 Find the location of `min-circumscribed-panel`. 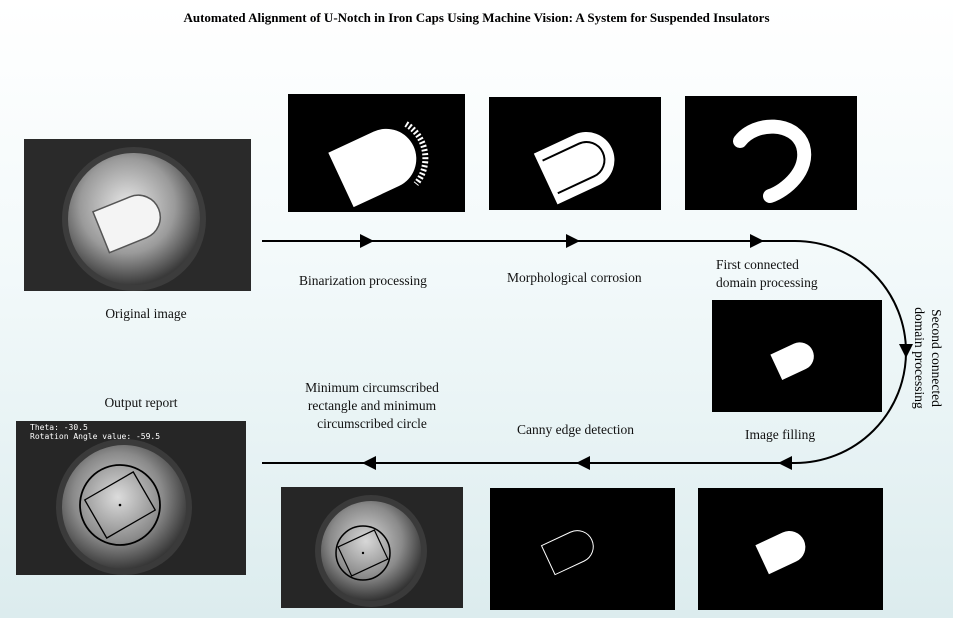

min-circumscribed-panel is located at coordinates (372, 547).